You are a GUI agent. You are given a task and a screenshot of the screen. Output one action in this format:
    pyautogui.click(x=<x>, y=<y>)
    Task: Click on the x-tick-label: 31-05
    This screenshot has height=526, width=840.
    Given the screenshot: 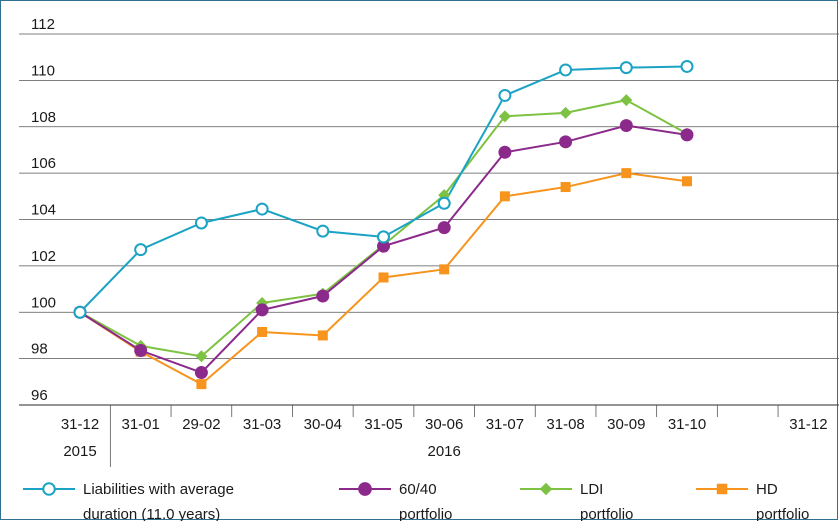 What is the action you would take?
    pyautogui.click(x=383, y=424)
    